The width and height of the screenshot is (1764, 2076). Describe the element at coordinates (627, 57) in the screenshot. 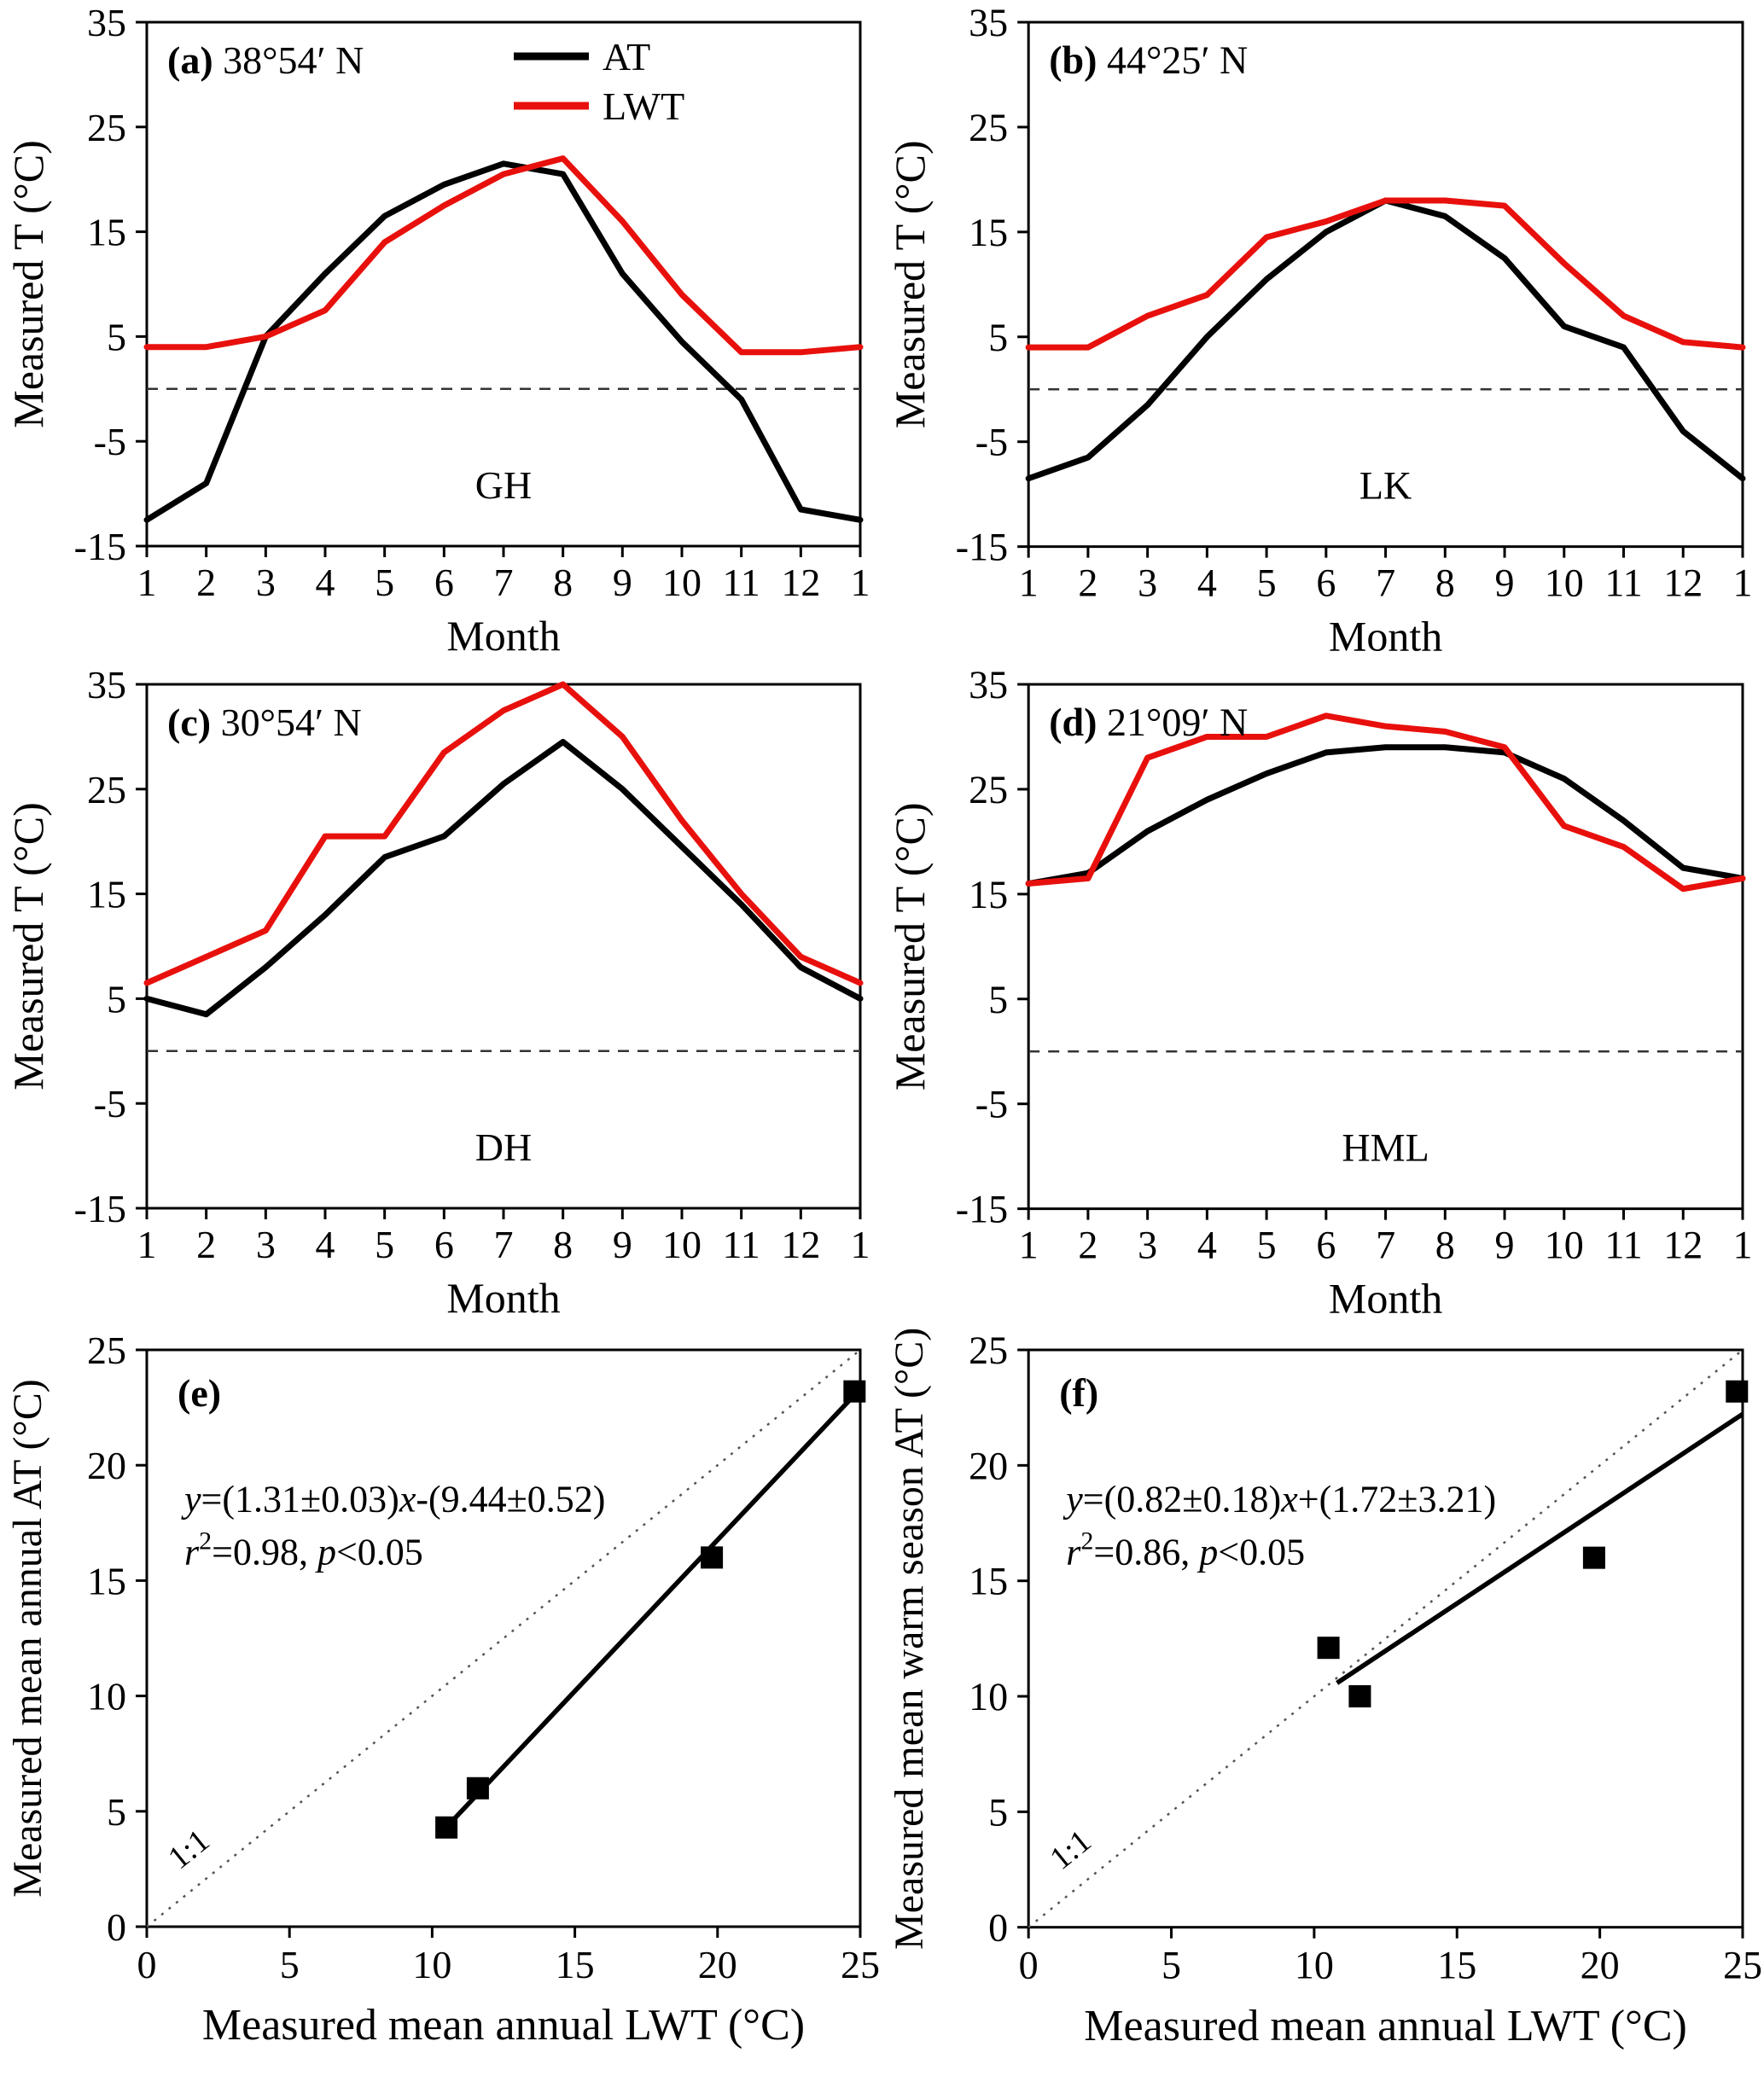

I see `legend-label-at: AT` at that location.